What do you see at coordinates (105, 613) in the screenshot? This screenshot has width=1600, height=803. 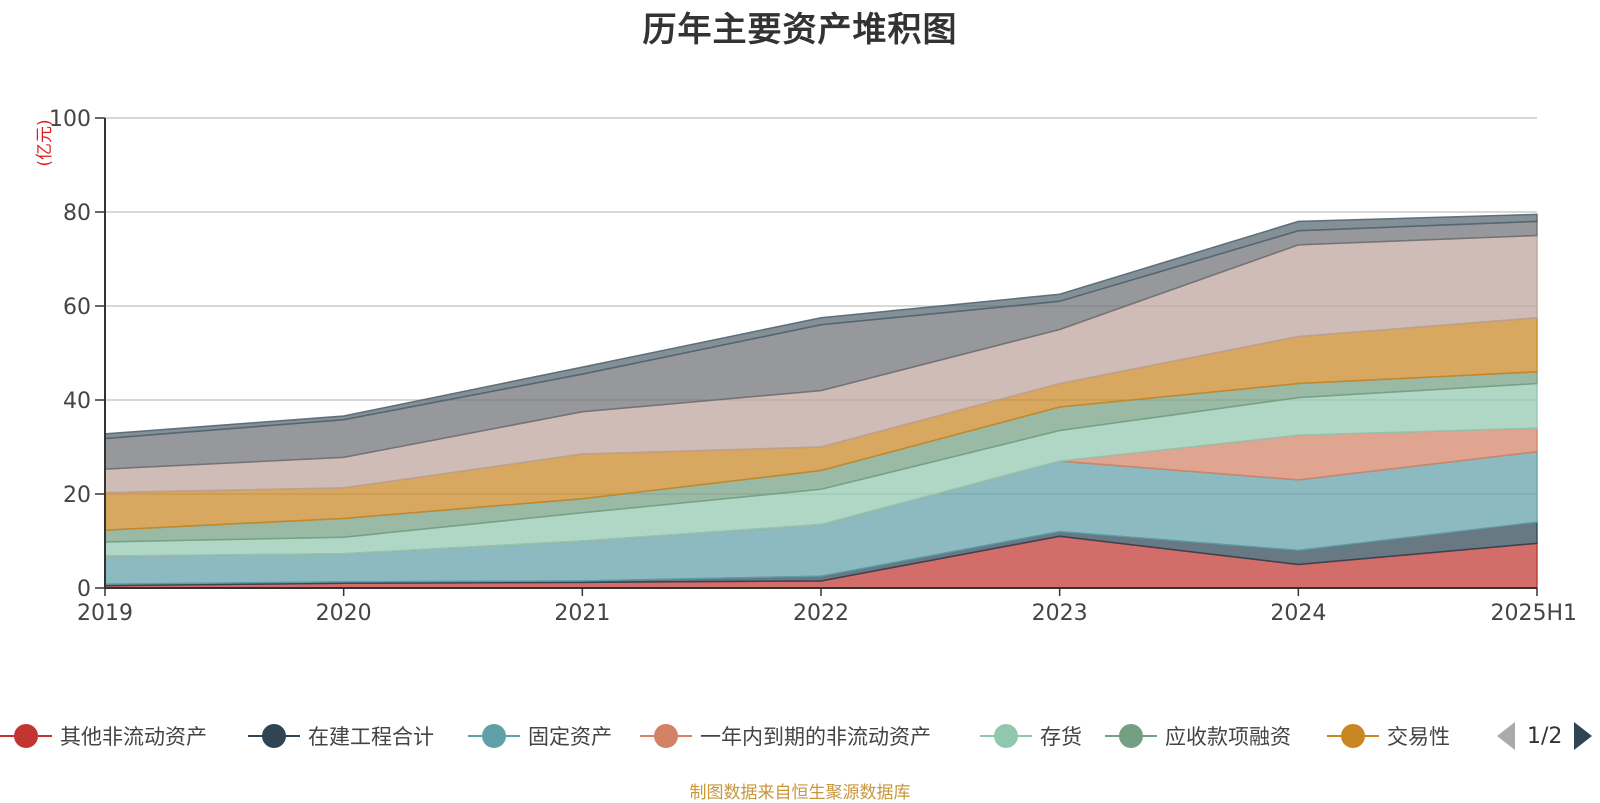 I see `x-tick-label: 2019` at bounding box center [105, 613].